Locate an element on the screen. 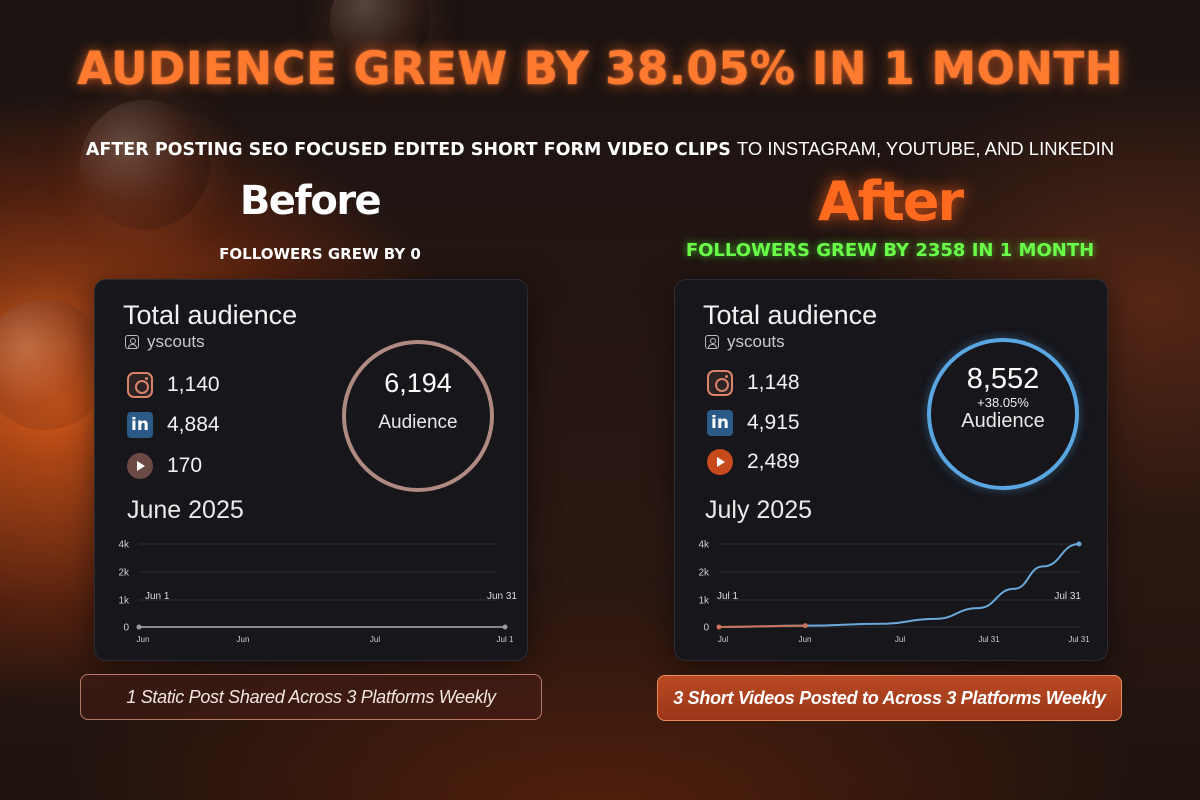  platform-linkedin: in 4,884 is located at coordinates (173, 425).